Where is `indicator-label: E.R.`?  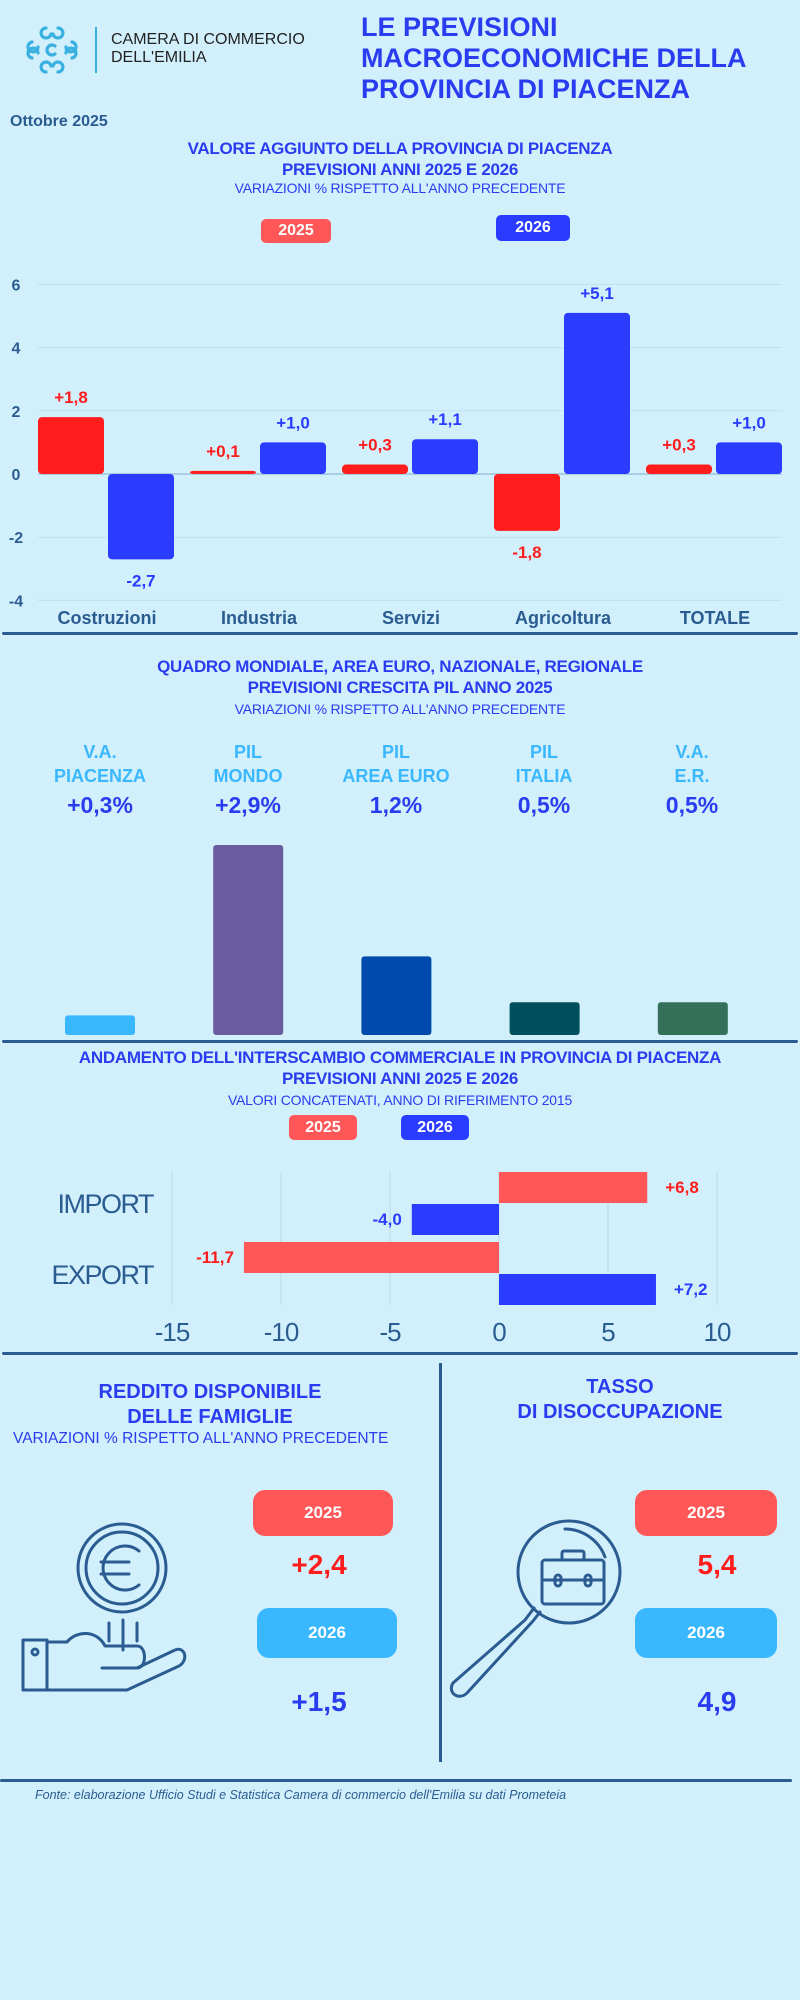
indicator-label: E.R. is located at coordinates (692, 776).